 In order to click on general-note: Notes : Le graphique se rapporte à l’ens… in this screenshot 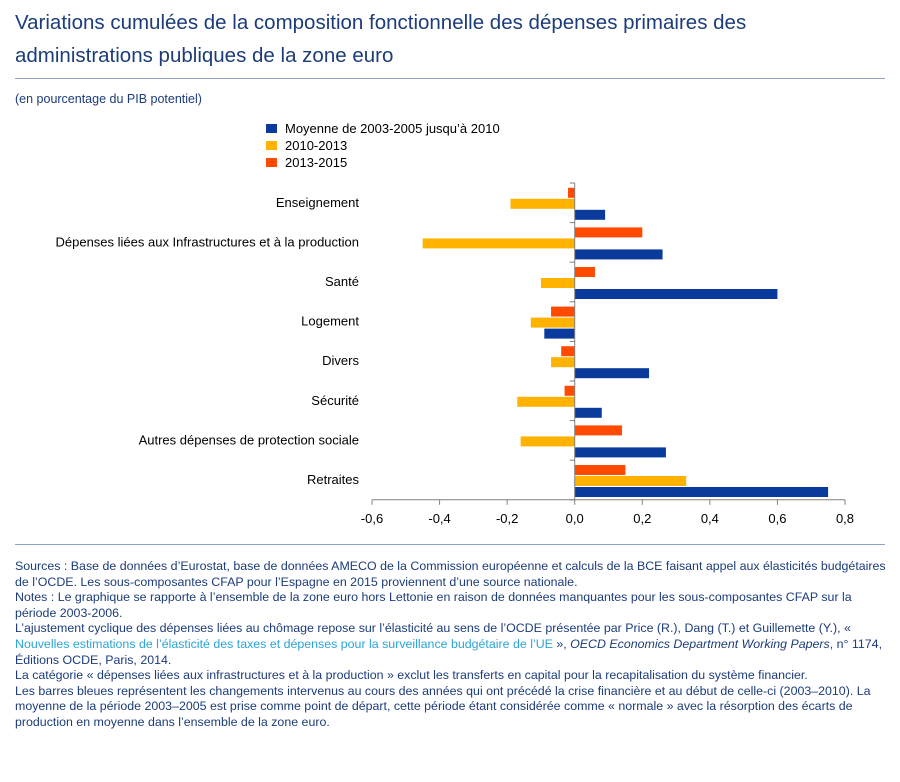, I will do `click(433, 605)`.